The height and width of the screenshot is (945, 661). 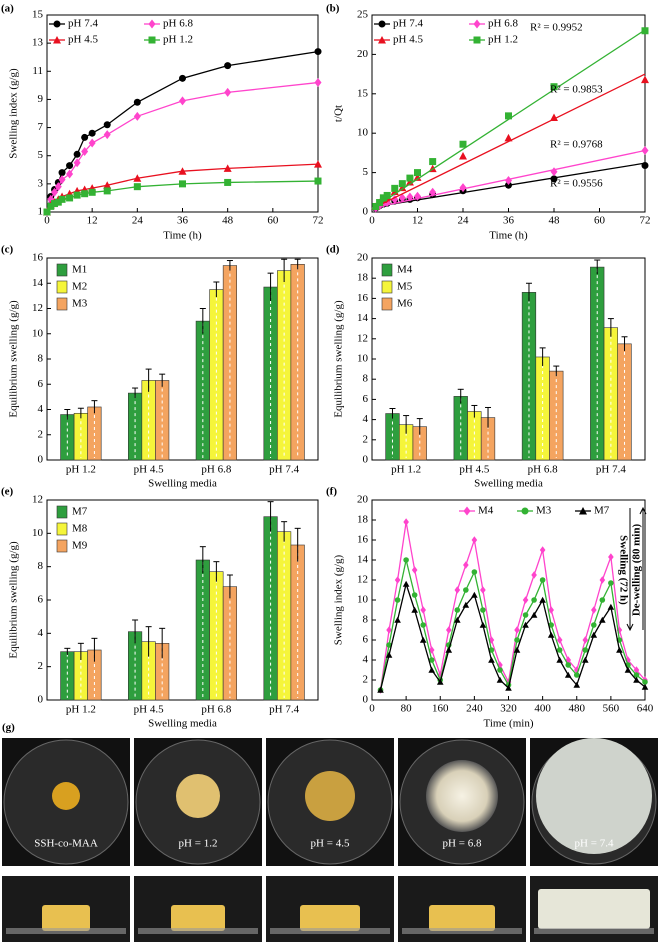 What do you see at coordinates (363, 54) in the screenshot?
I see `y-tick-label: 20` at bounding box center [363, 54].